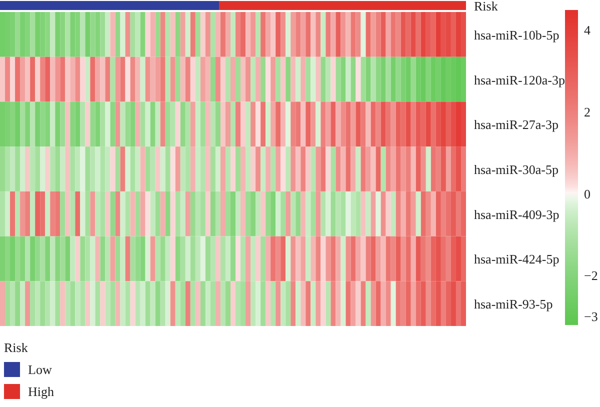 This screenshot has width=600, height=407. I want to click on y-tick-label: hsa-miR-409-3p, so click(517, 214).